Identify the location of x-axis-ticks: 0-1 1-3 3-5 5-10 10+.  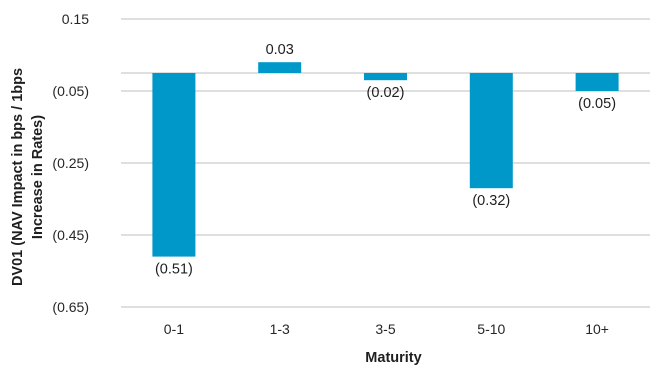
(386, 329).